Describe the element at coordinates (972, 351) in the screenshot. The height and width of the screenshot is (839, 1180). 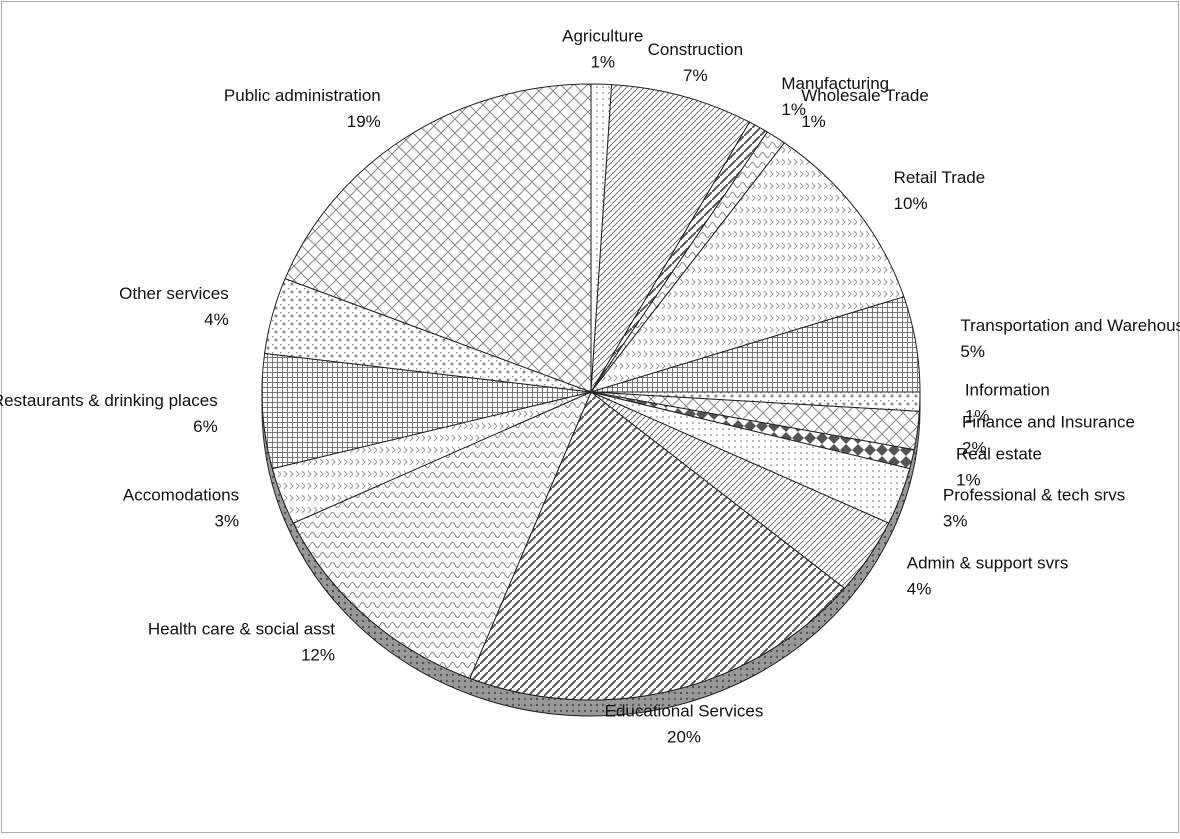
I see `slice-value-label: 5%` at that location.